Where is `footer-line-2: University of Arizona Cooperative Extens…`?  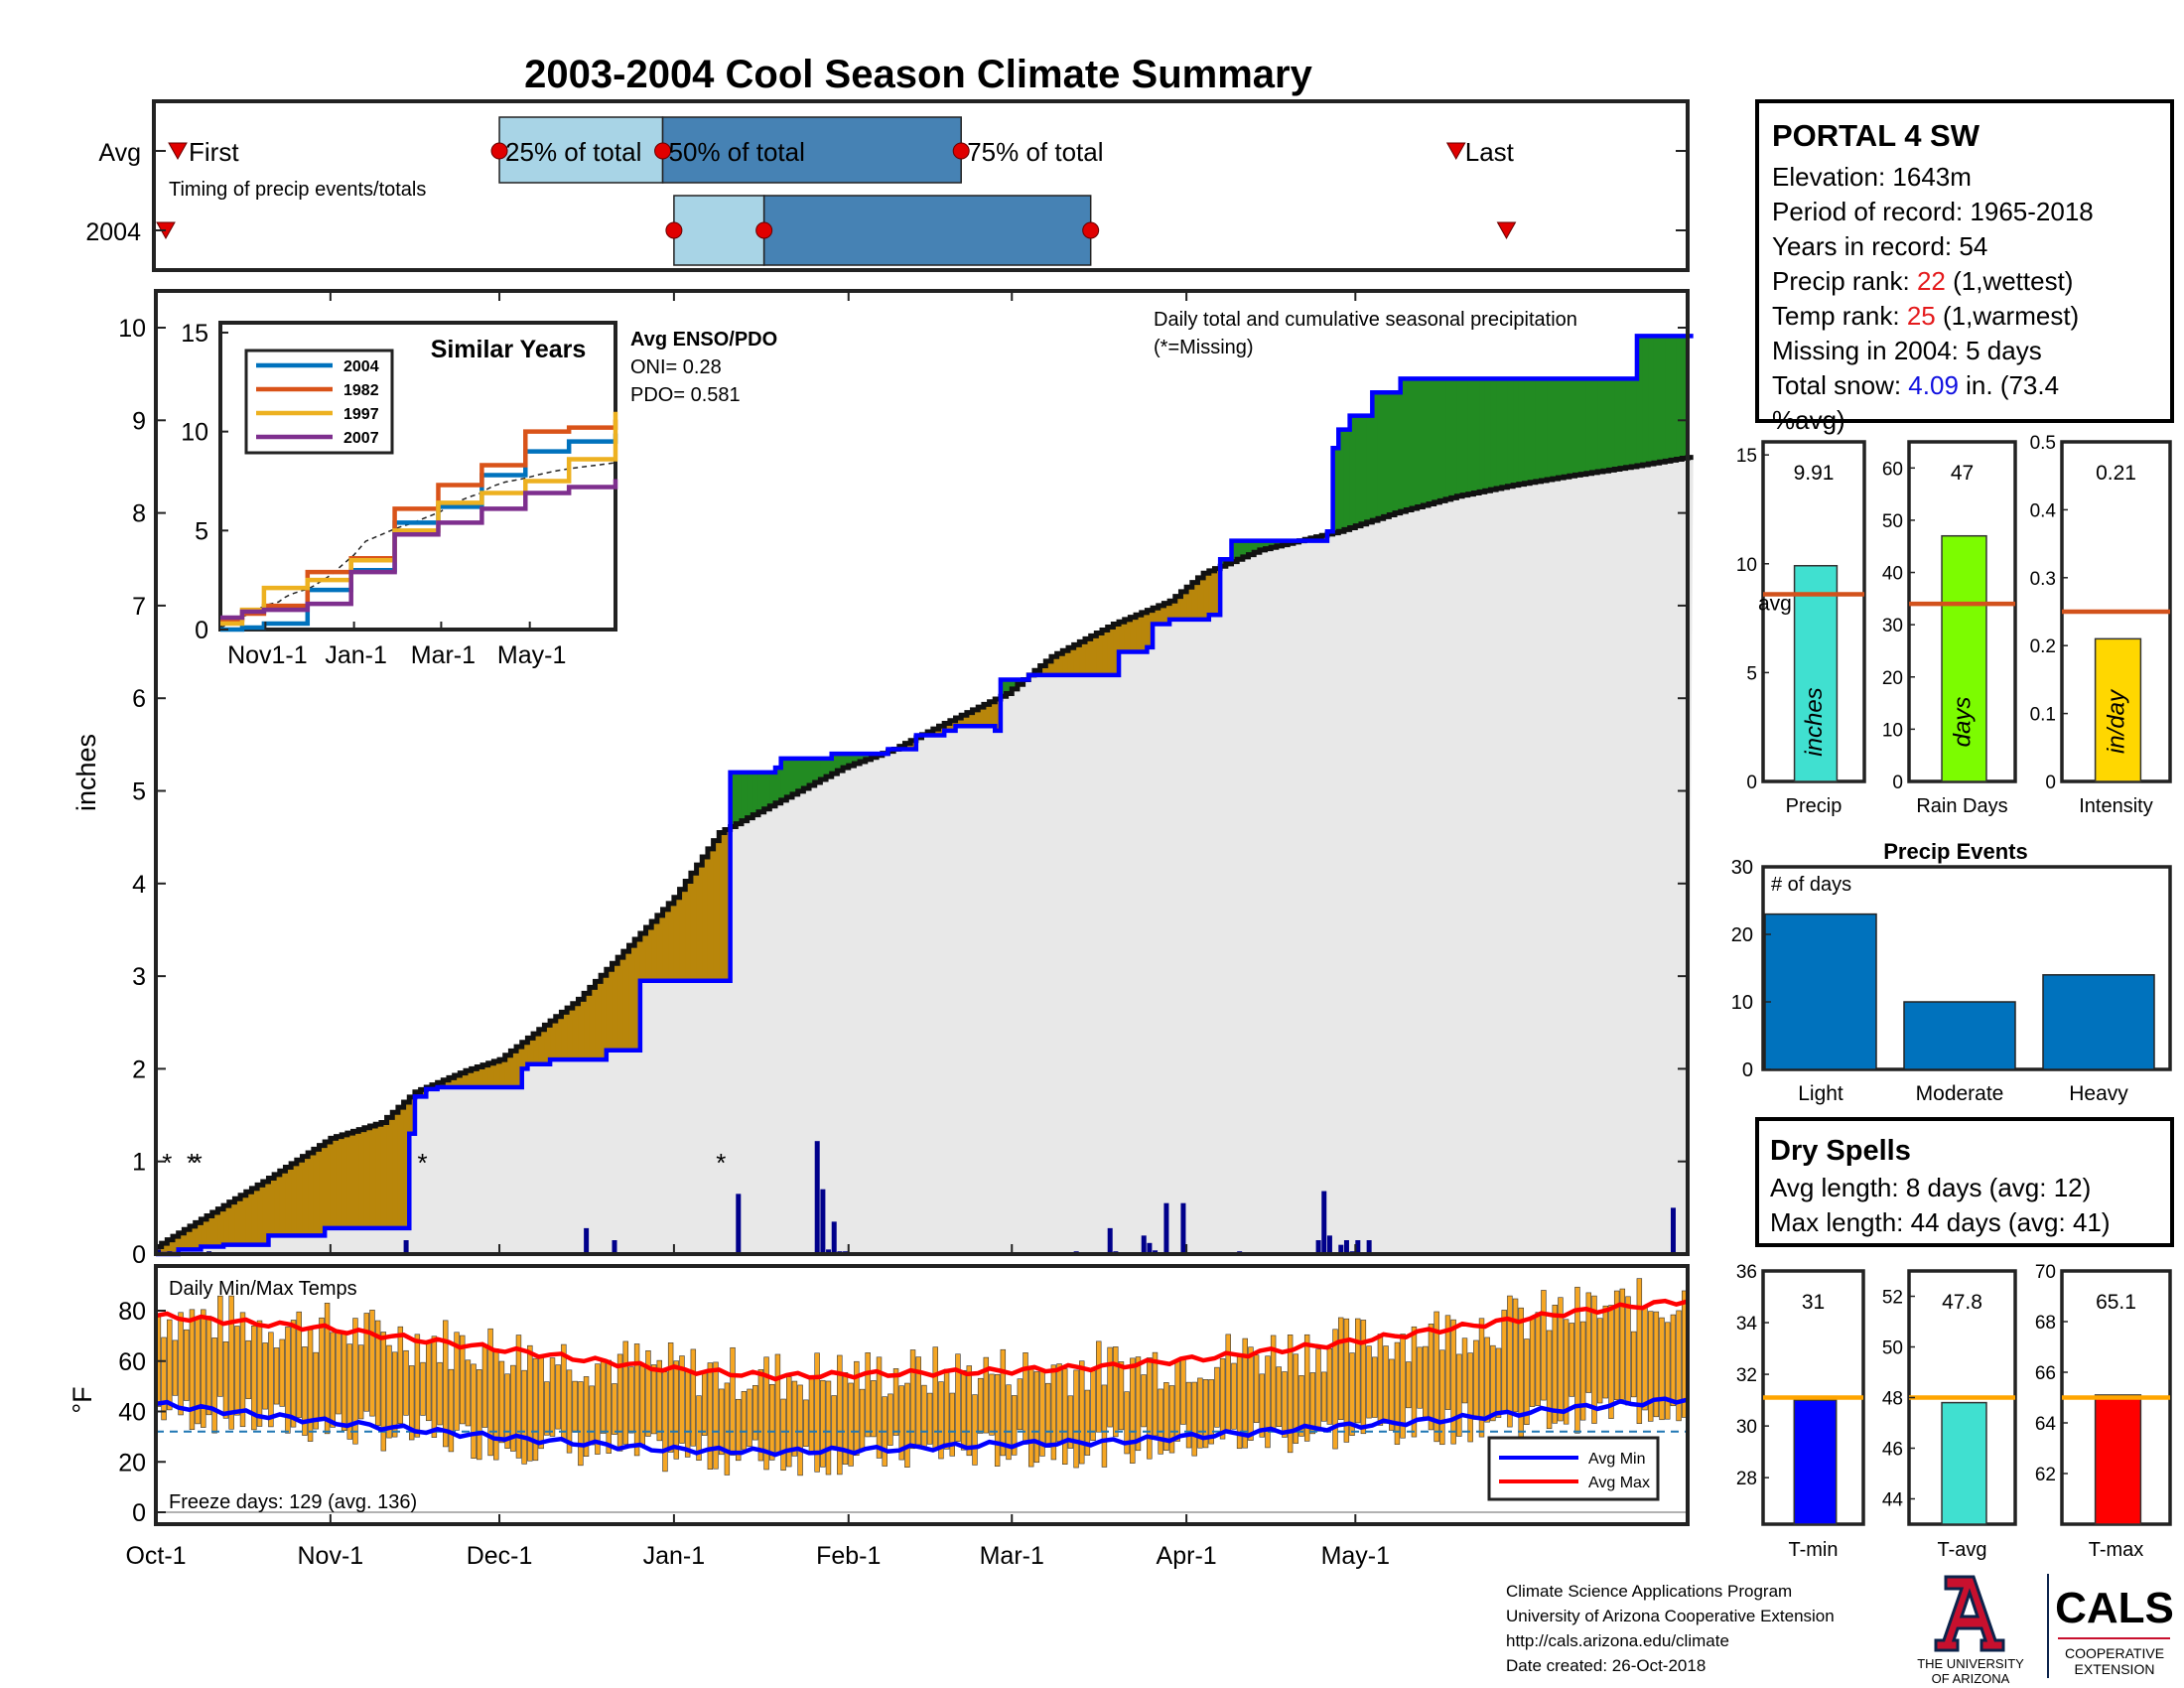
footer-line-2: University of Arizona Cooperative Extens… is located at coordinates (1670, 1616).